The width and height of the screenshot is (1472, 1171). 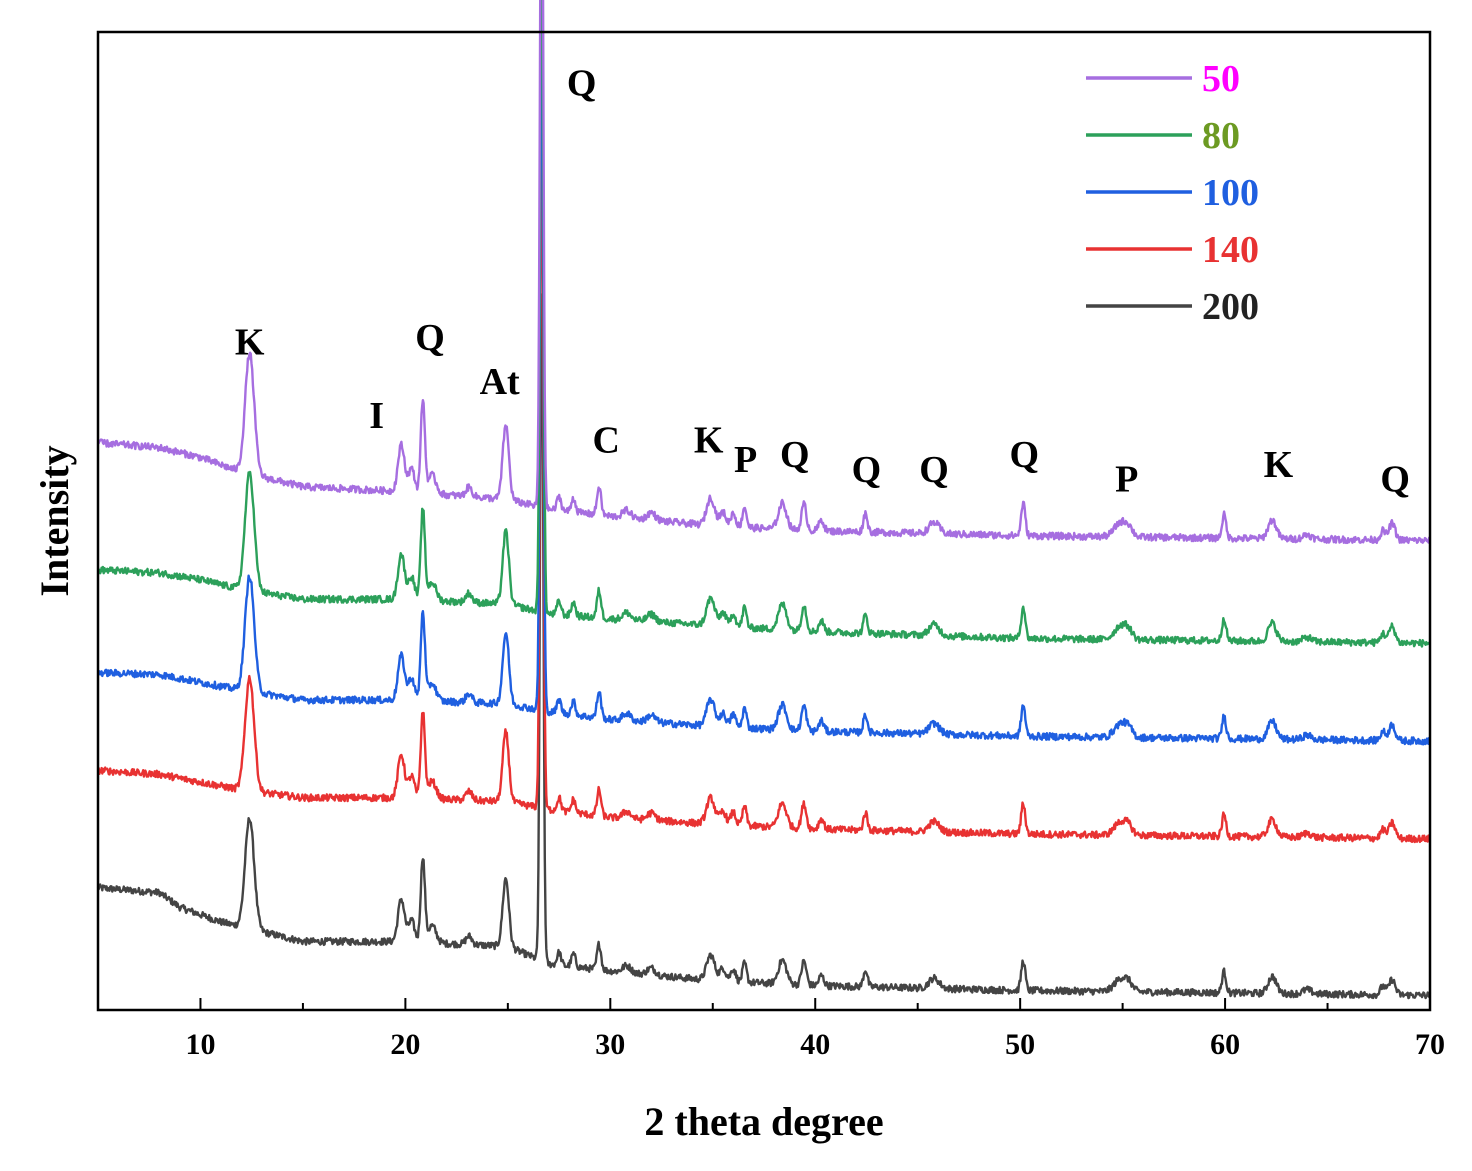 I want to click on x-tick-label: 10, so click(x=200, y=1044).